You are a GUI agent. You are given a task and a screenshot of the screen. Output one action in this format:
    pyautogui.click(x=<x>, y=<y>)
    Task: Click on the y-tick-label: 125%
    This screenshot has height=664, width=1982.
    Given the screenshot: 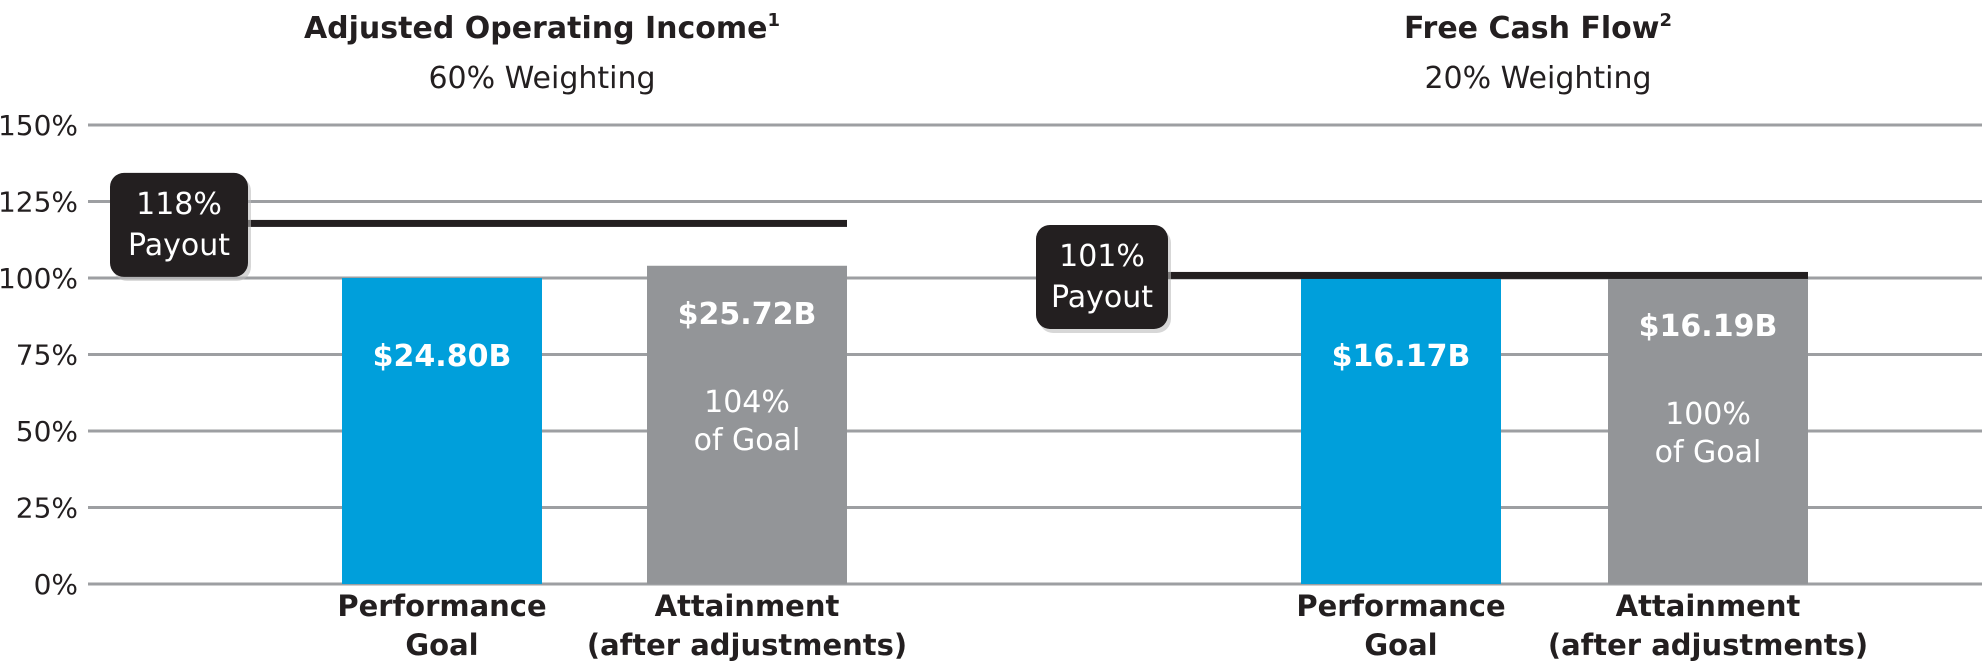 What is the action you would take?
    pyautogui.click(x=39, y=202)
    